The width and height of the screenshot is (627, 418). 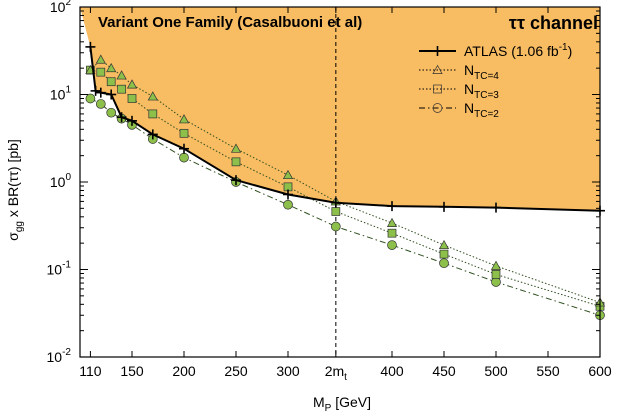 I want to click on y-tick-label: 10⁻¹, so click(x=59, y=269).